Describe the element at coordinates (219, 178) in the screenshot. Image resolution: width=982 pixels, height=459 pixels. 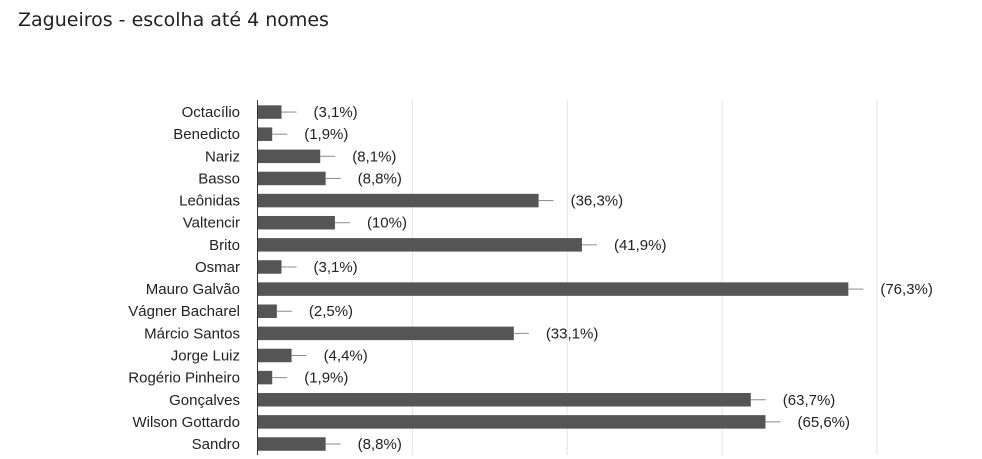
I see `category-label: Basso` at that location.